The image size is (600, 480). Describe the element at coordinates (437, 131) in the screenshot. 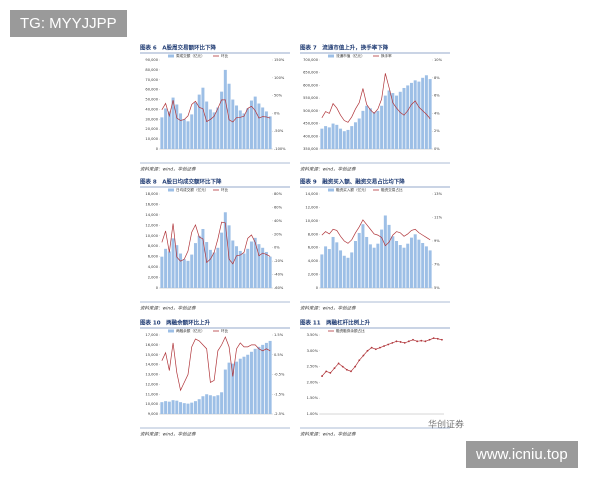

I see `y2-tick-label: 2%` at that location.